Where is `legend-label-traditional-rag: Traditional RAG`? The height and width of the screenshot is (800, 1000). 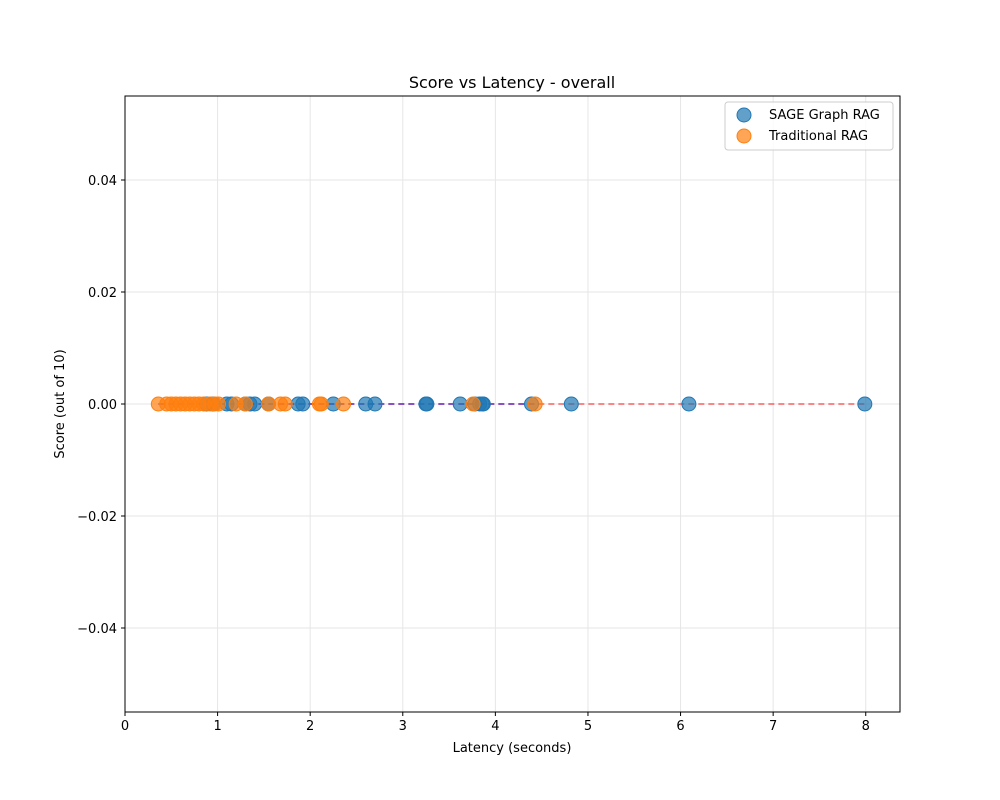
legend-label-traditional-rag: Traditional RAG is located at coordinates (818, 136).